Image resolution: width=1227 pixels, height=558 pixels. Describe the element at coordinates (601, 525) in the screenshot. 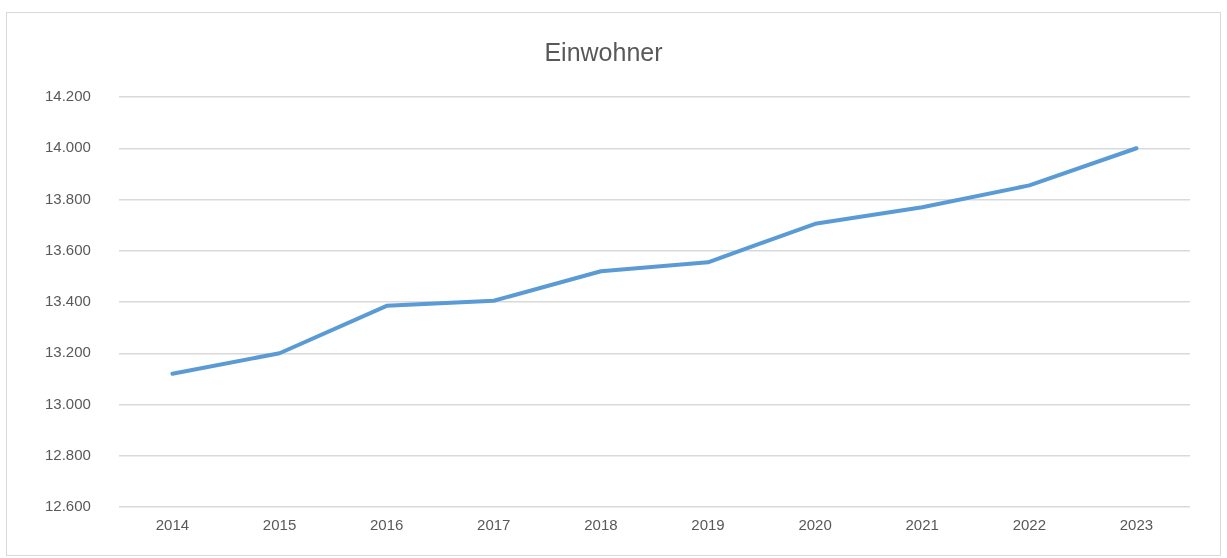

I see `x-tick-label: 2018` at that location.